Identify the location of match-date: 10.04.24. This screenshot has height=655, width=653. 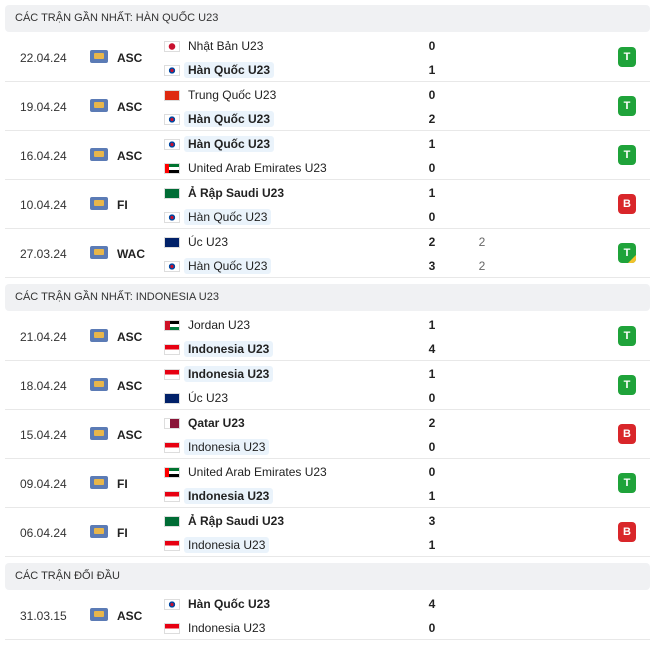
(43, 205).